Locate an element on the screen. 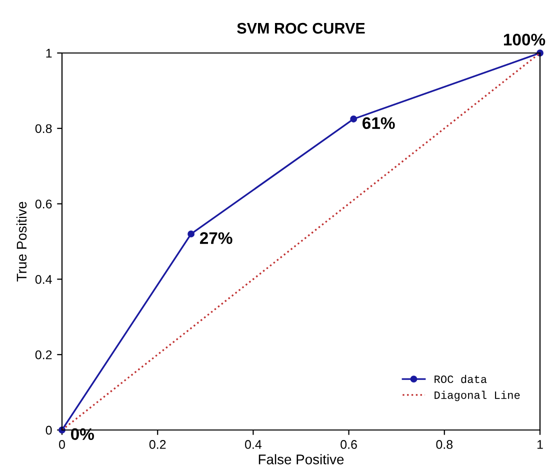  annotation: 61% is located at coordinates (378, 123).